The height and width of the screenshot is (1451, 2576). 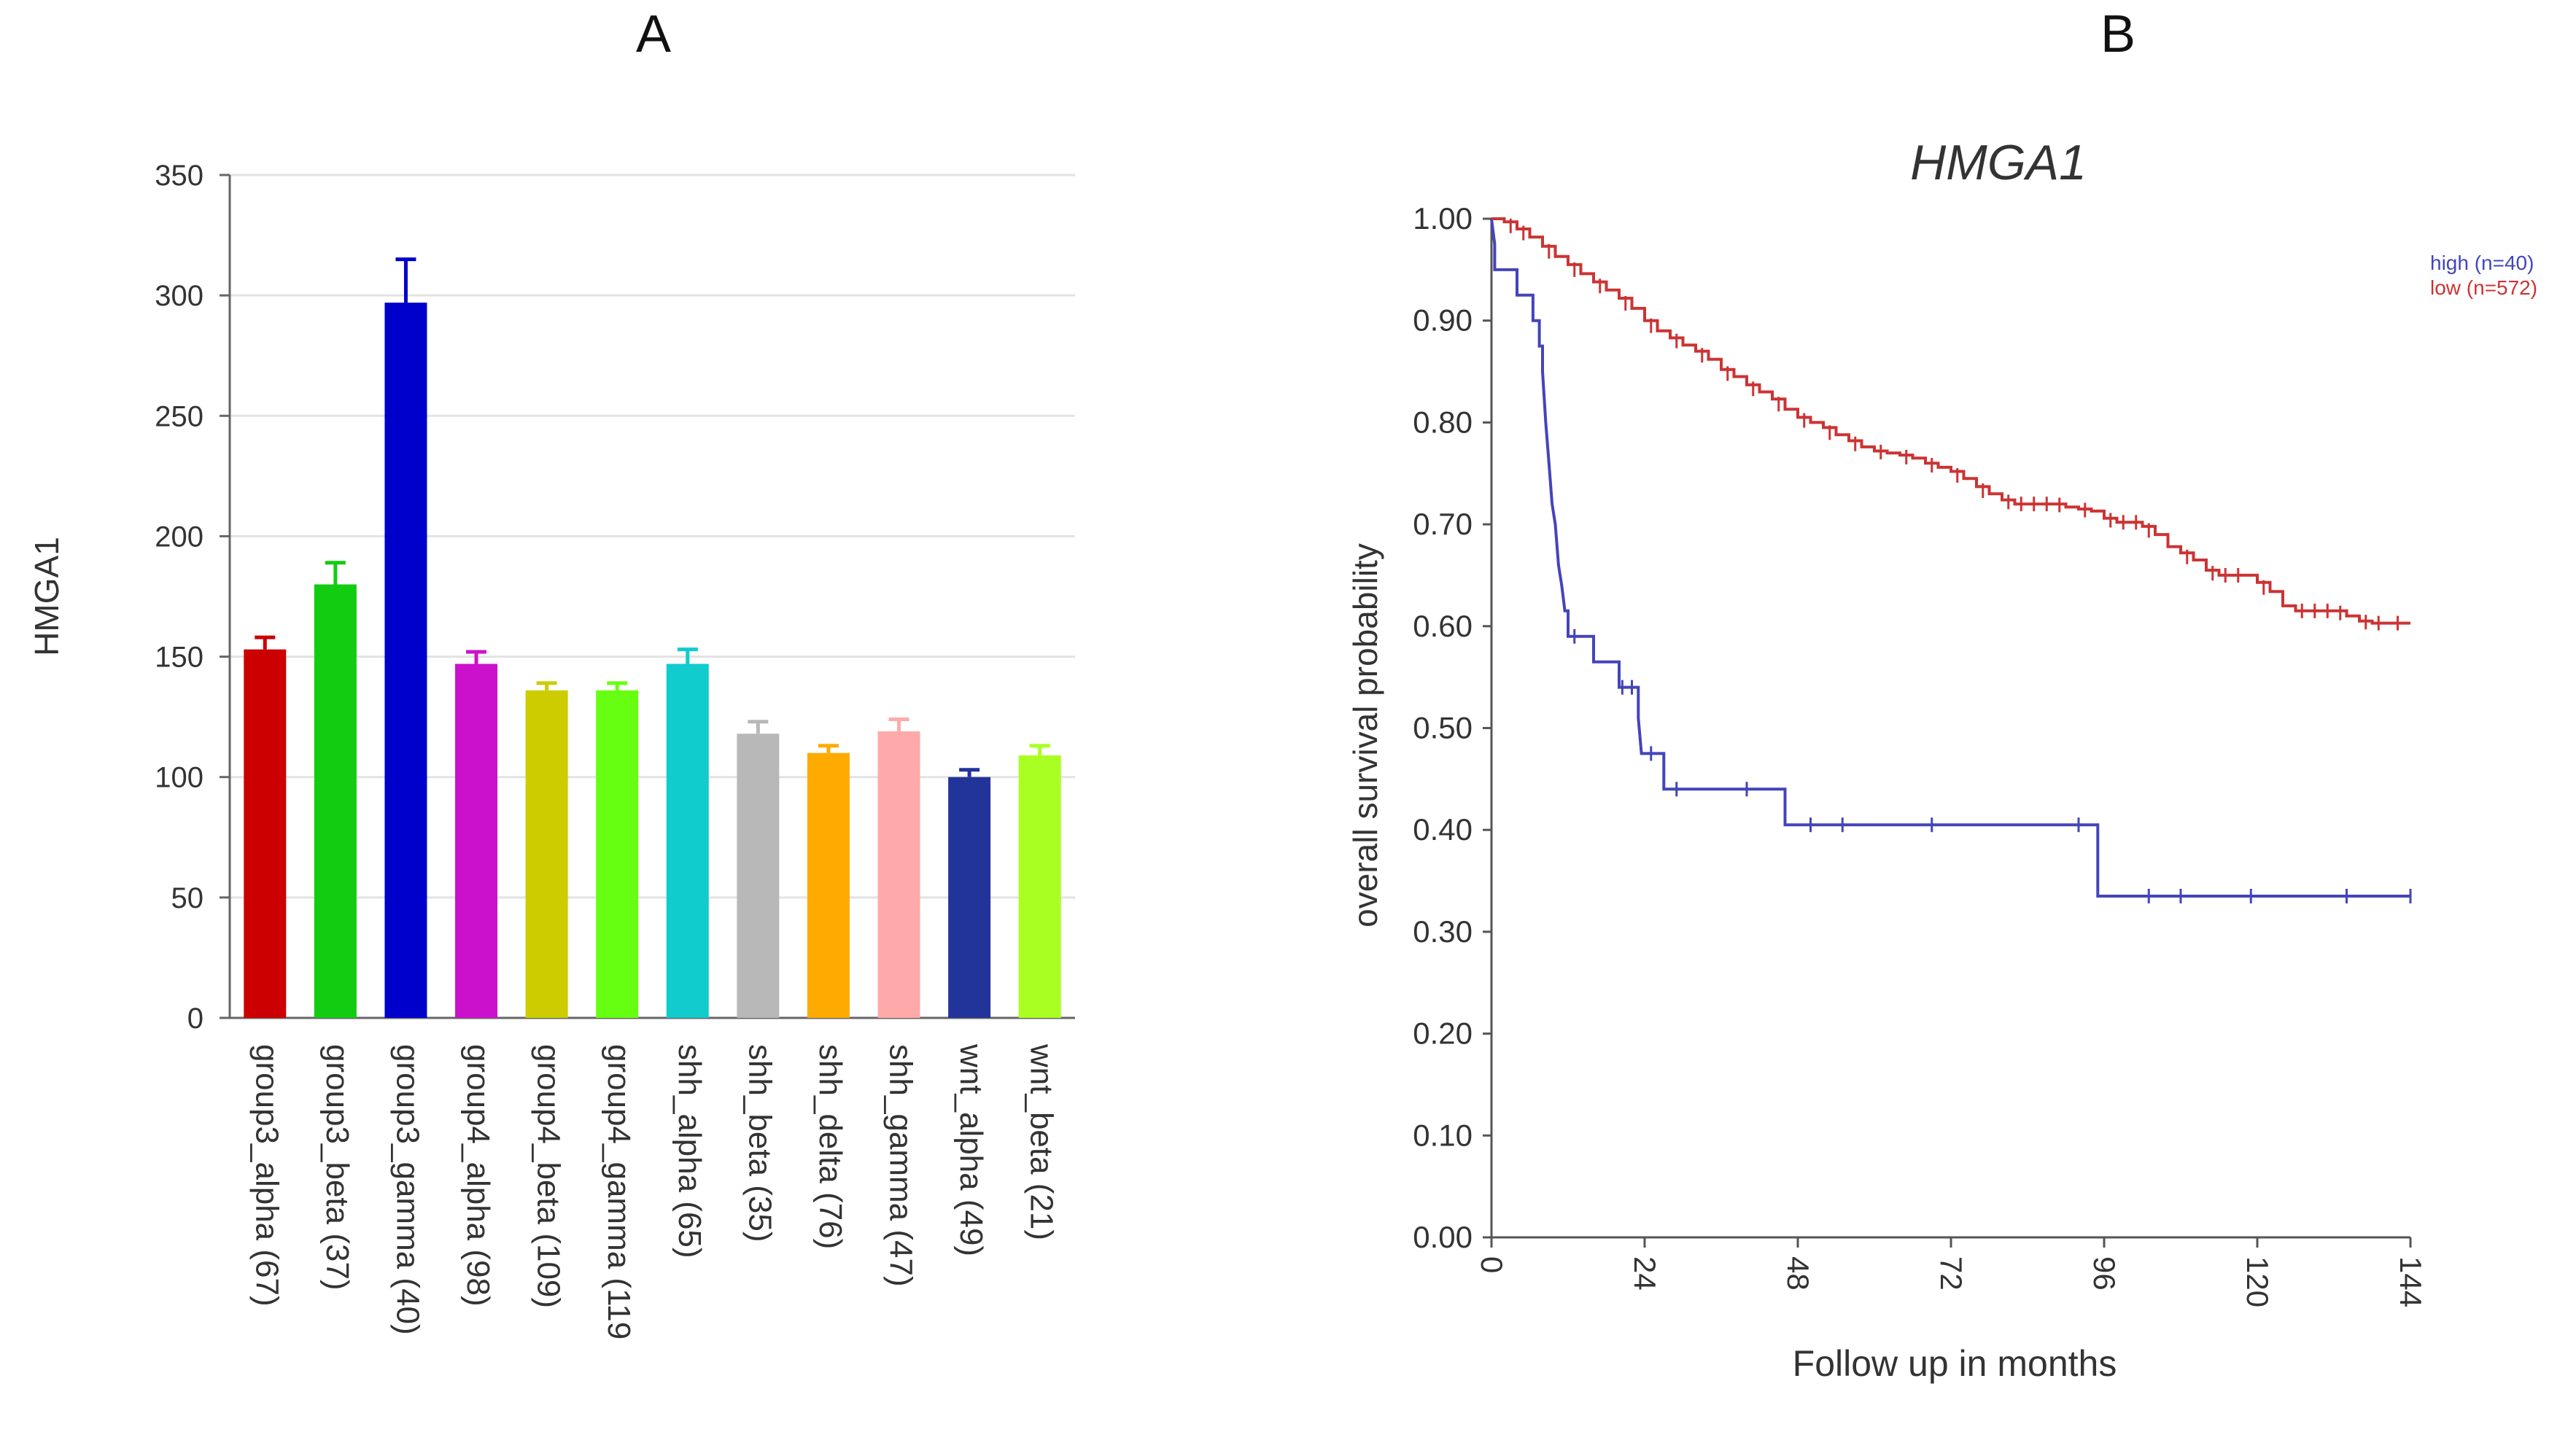 I want to click on y-tick-label: 250, so click(x=179, y=416).